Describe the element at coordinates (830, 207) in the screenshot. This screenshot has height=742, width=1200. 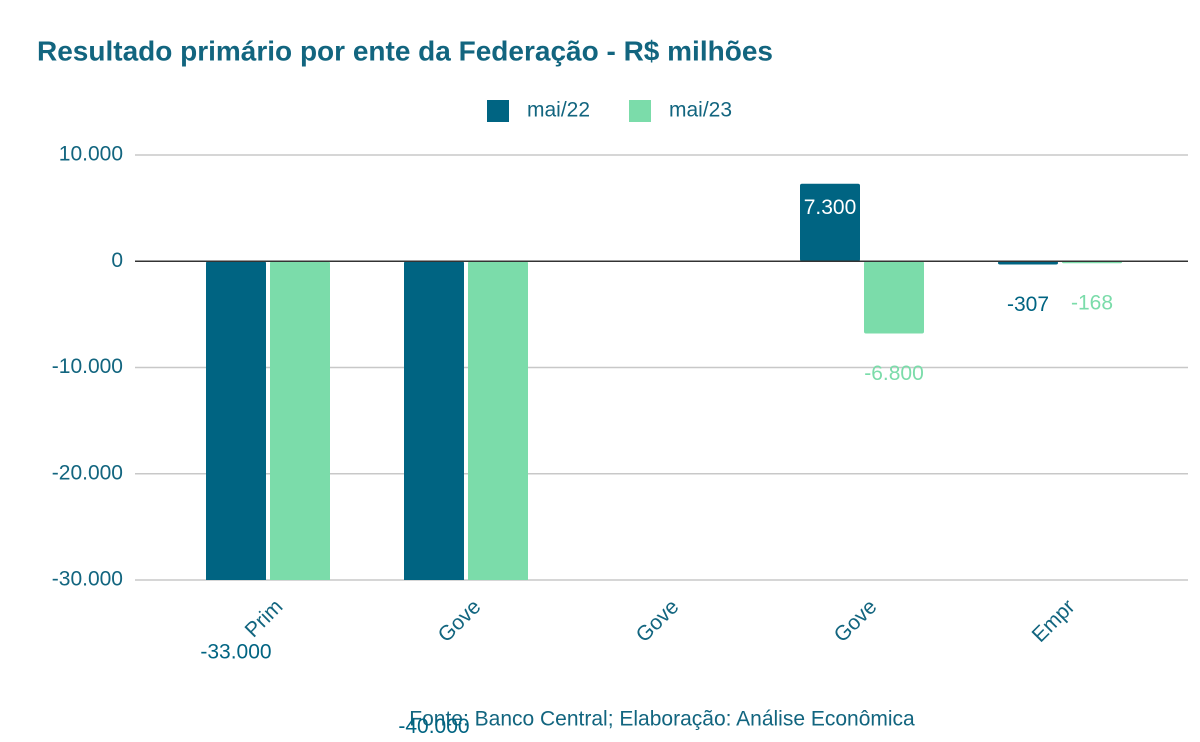
I see `data-label: 7.300` at that location.